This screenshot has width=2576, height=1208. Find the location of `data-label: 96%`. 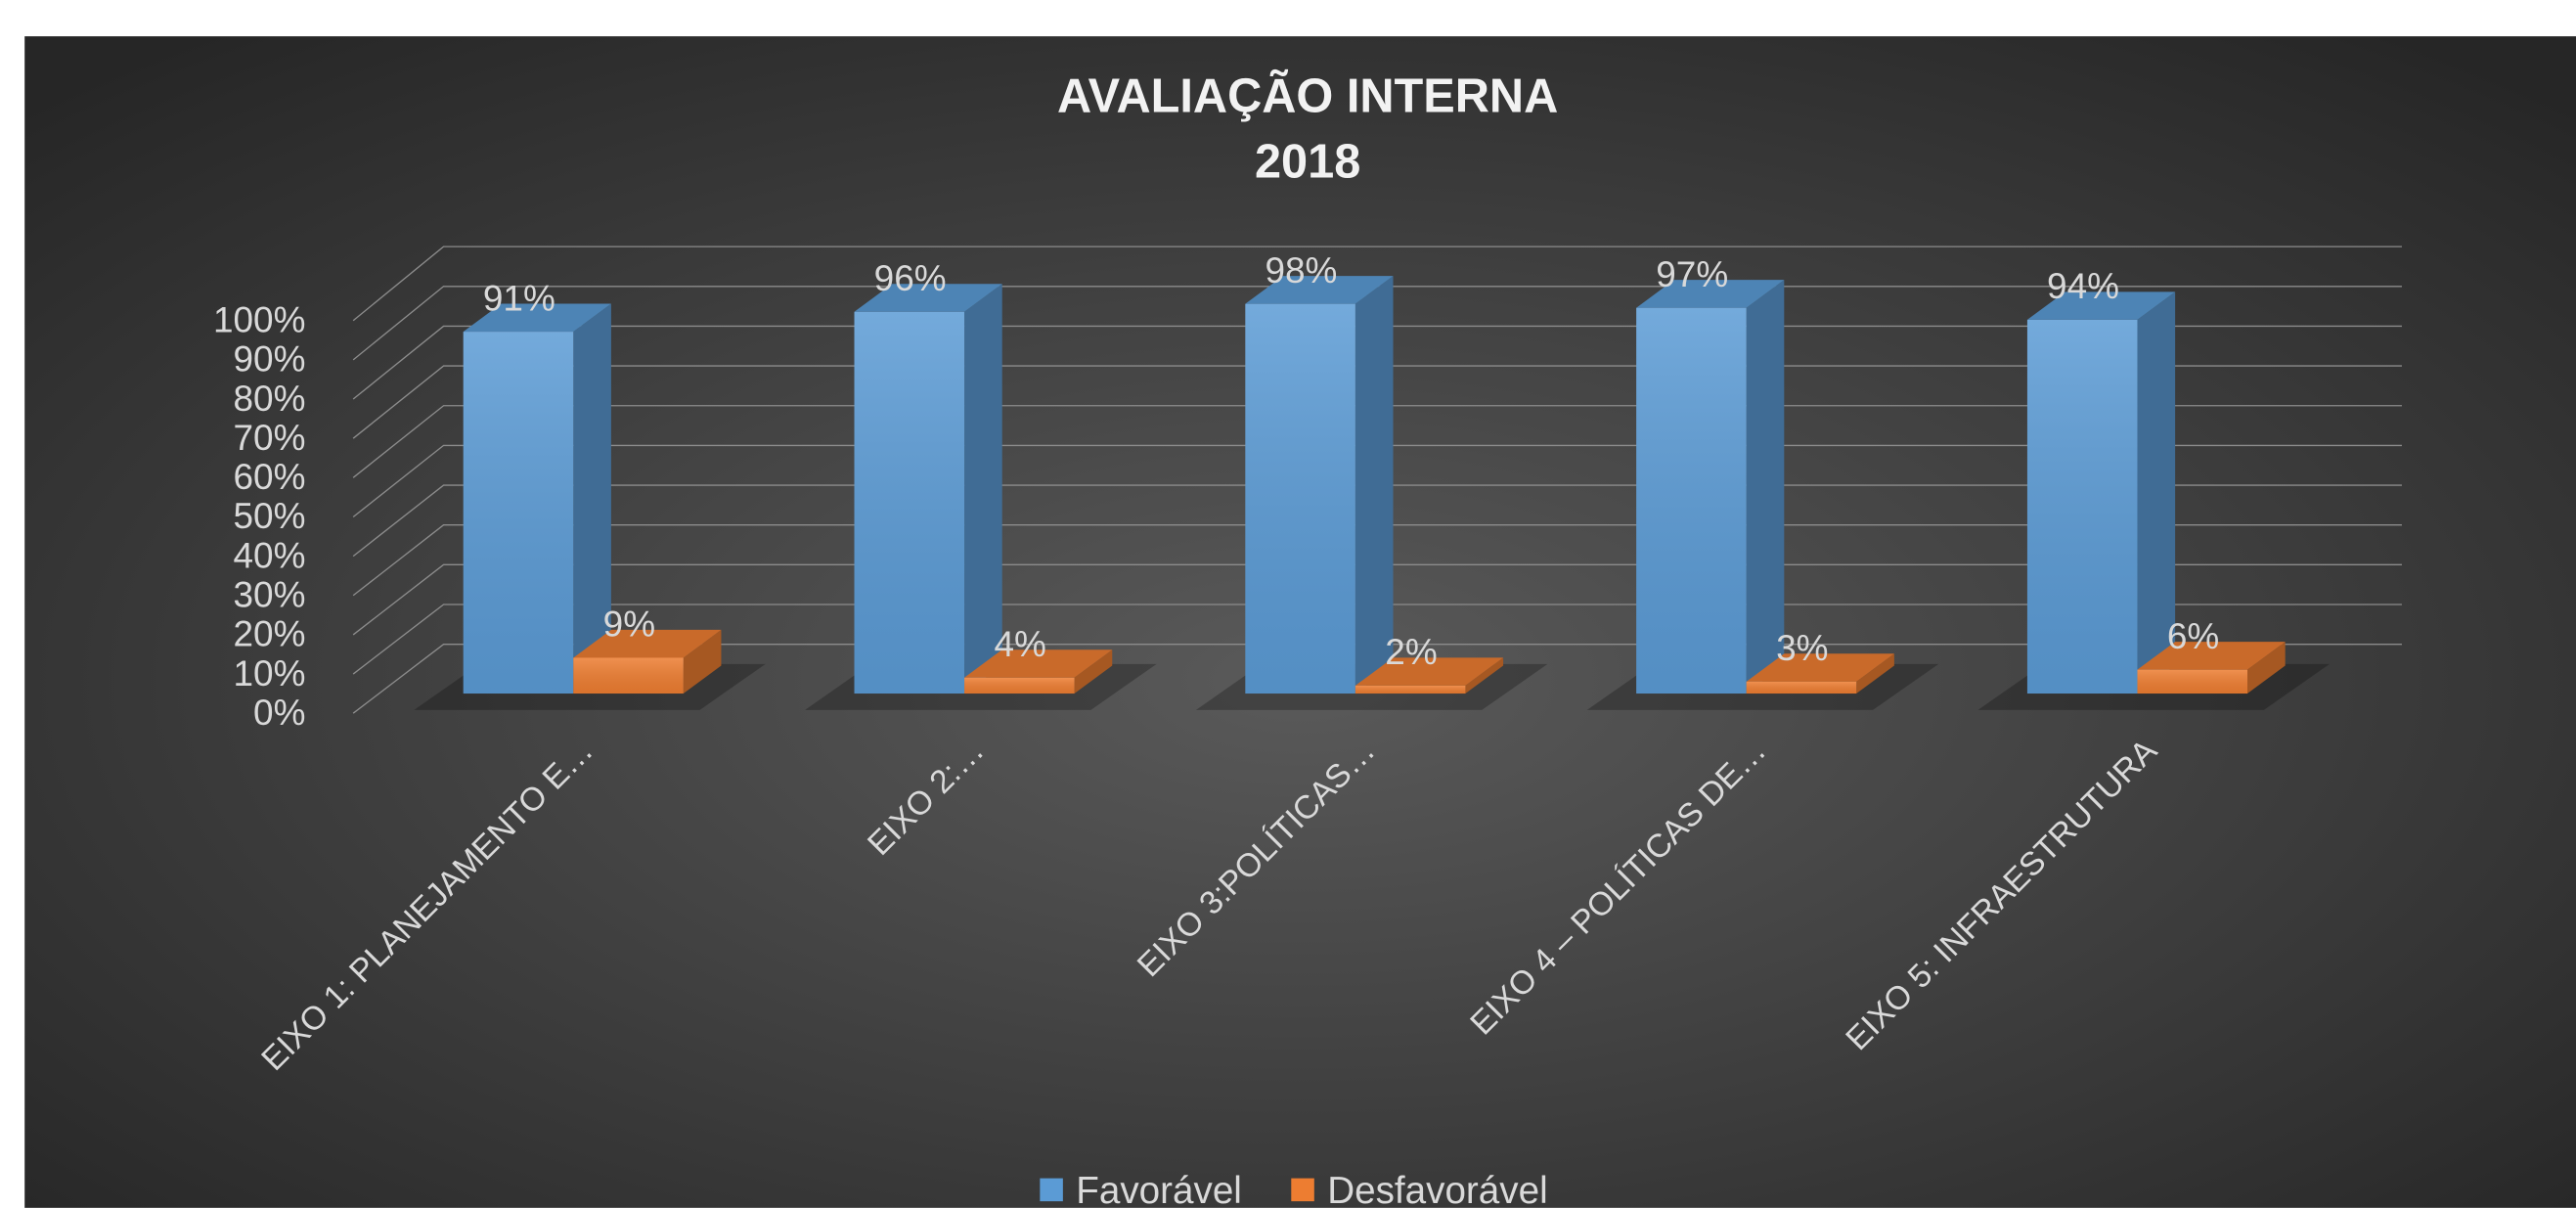

data-label: 96% is located at coordinates (910, 278).